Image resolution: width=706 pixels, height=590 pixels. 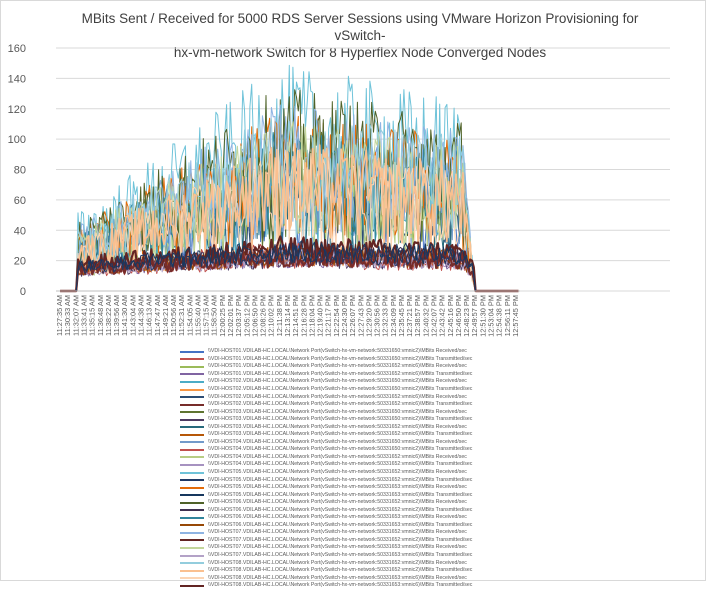 I want to click on x-tick-label: 12:54:38 PM, so click(x=499, y=316).